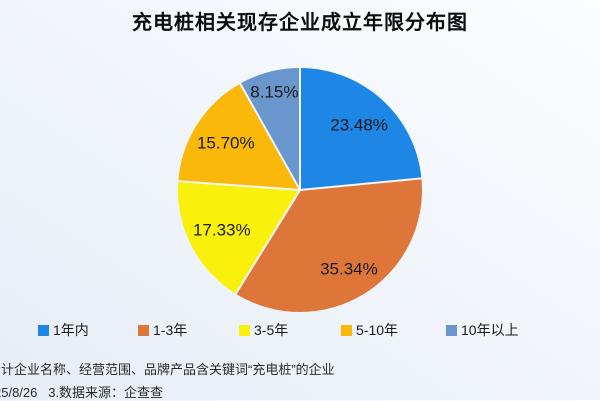 The width and height of the screenshot is (600, 401). I want to click on legend-item-1年内: 1年内, so click(63, 330).